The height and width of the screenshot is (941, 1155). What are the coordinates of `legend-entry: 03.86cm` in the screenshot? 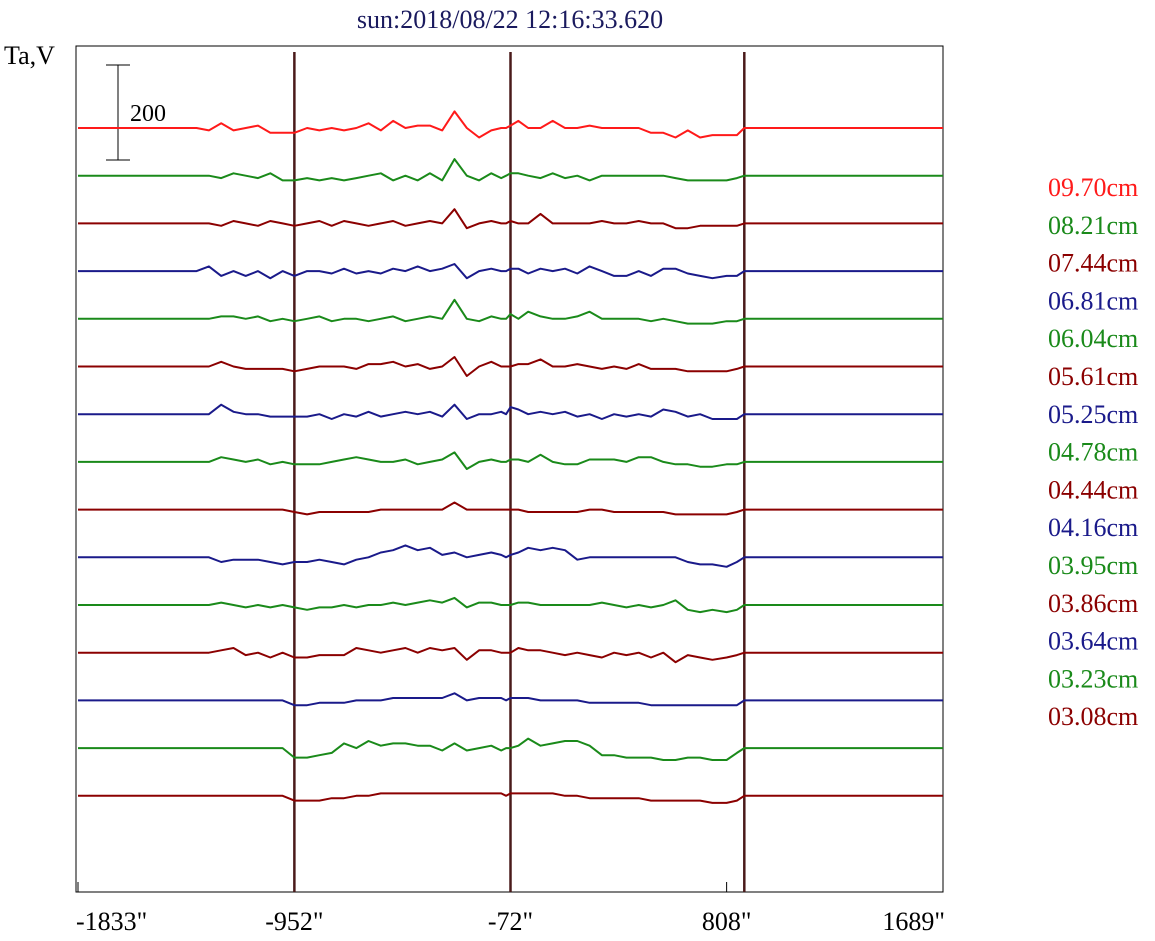 It's located at (1093, 603).